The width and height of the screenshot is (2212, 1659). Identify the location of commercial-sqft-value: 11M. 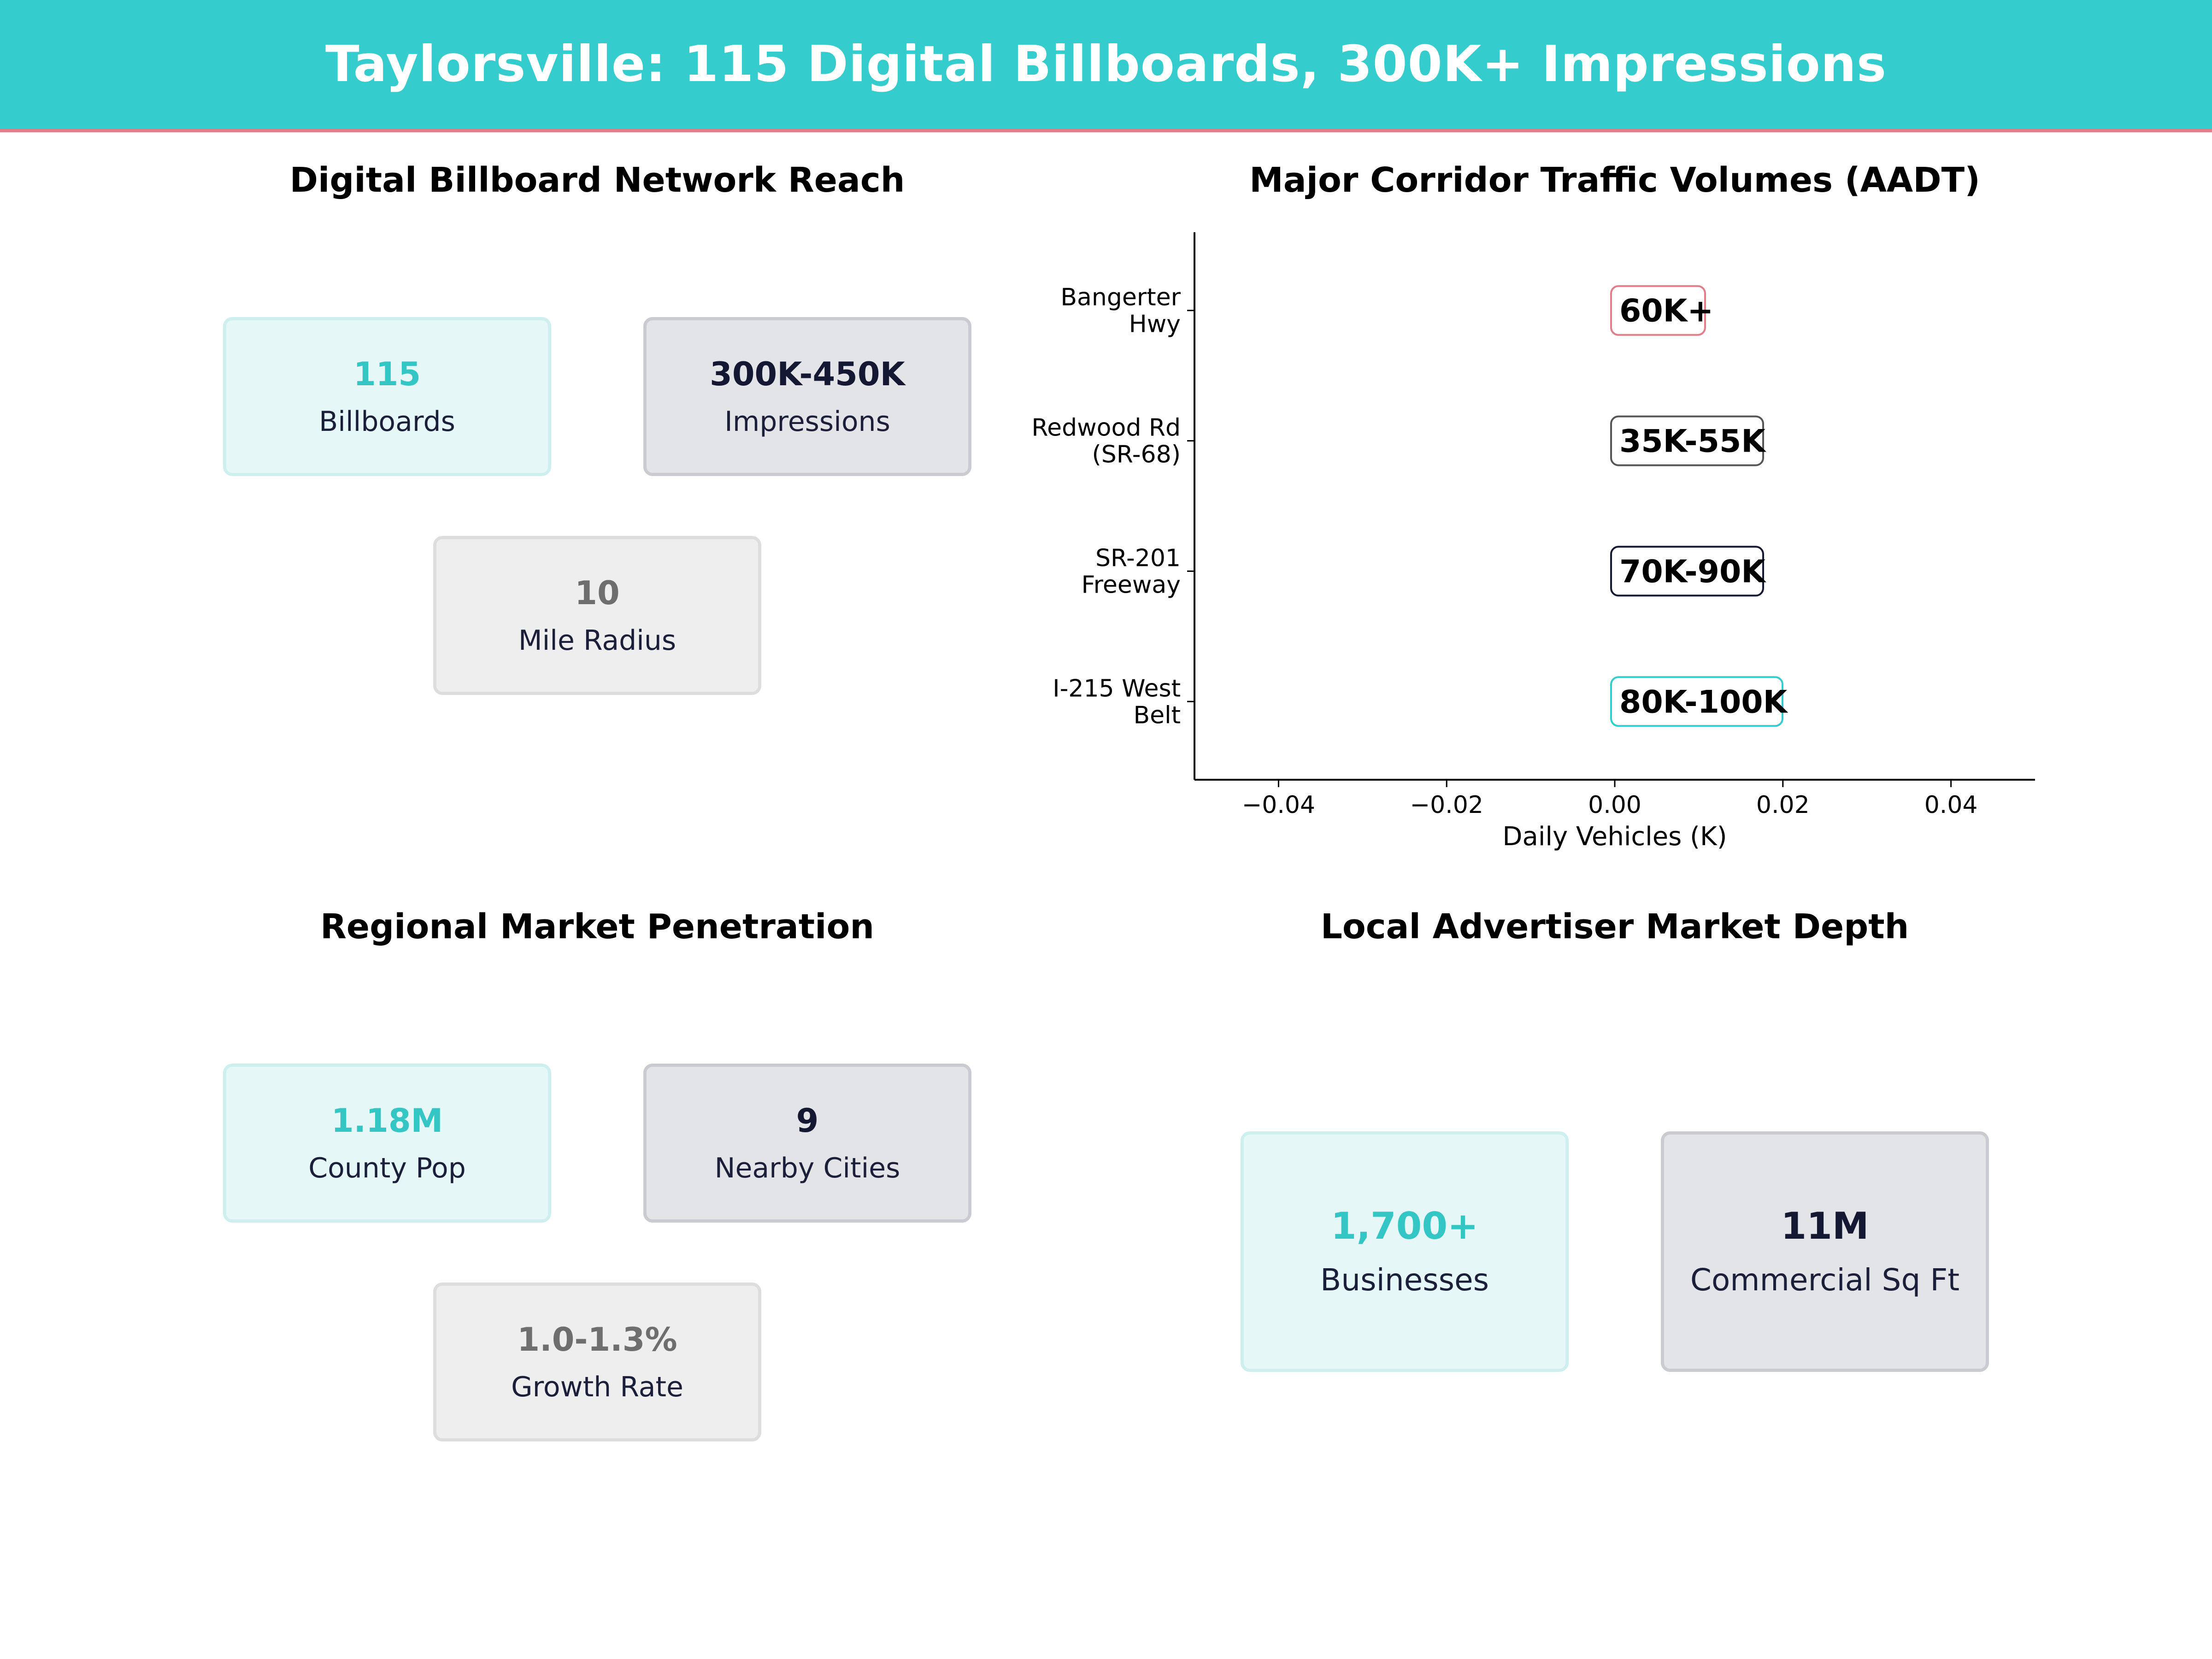
(1825, 1226).